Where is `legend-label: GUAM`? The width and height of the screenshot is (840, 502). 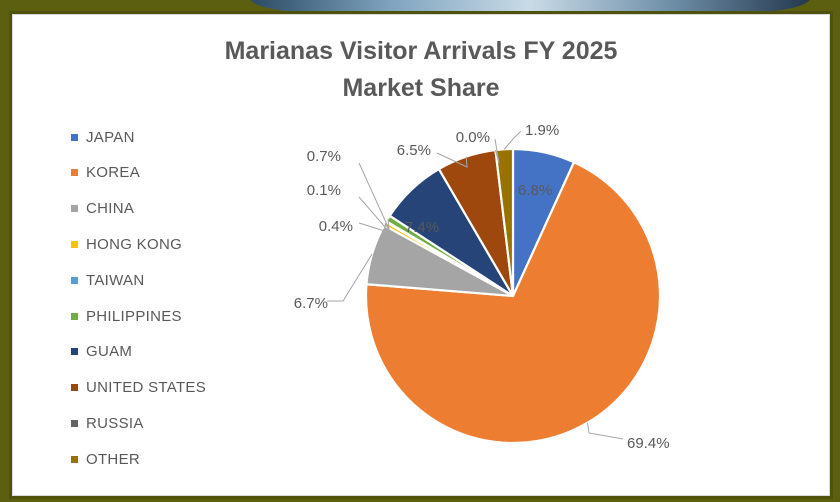
legend-label: GUAM is located at coordinates (109, 352).